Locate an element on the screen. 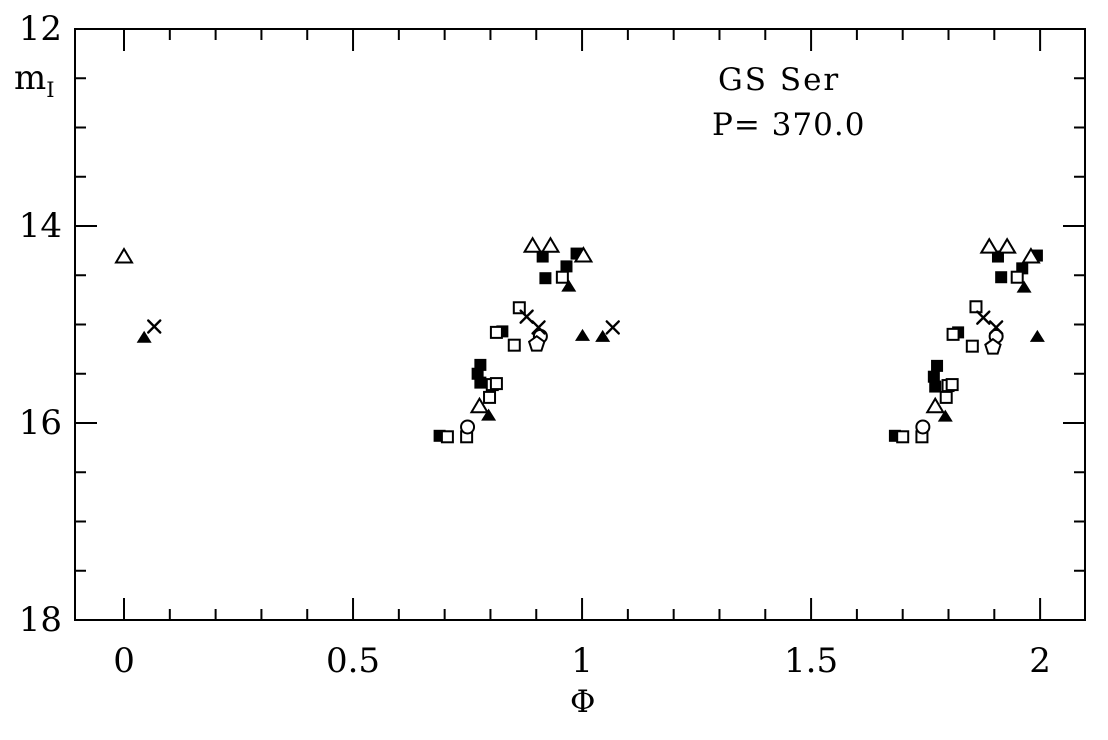 The height and width of the screenshot is (740, 1108). y-tick-label: 12 is located at coordinates (40, 29).